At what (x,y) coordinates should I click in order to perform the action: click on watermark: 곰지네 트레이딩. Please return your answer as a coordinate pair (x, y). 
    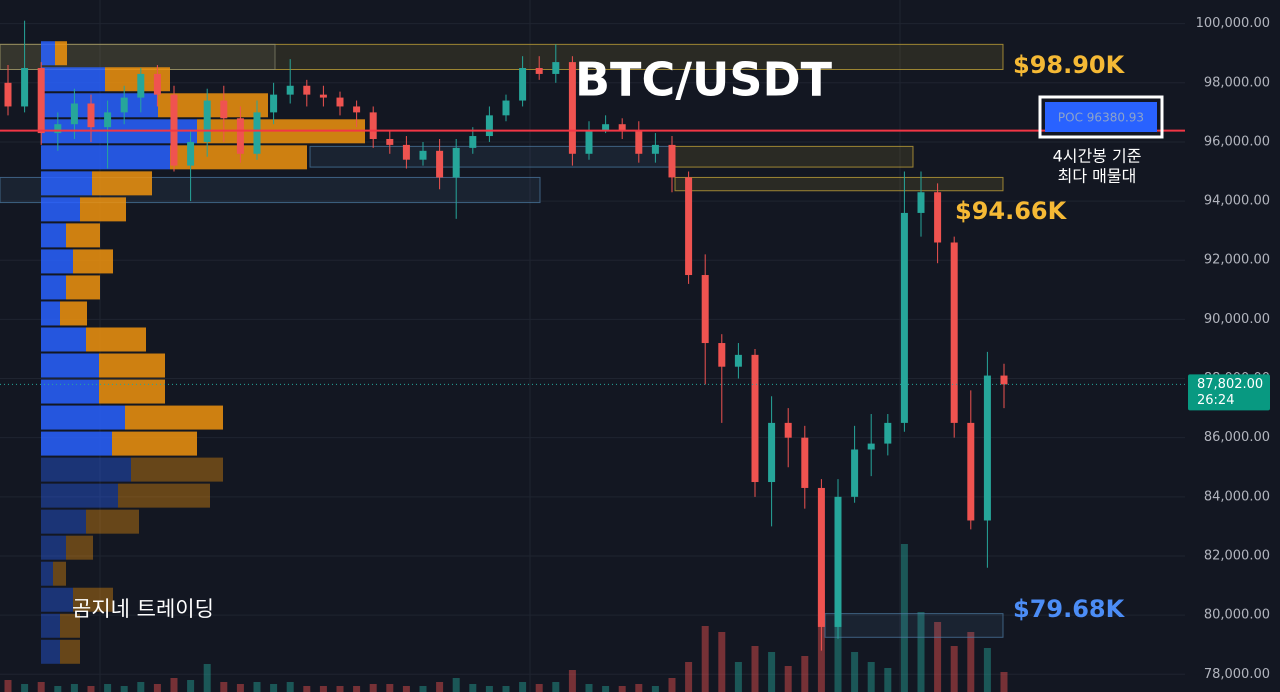
    Looking at the image, I should click on (143, 609).